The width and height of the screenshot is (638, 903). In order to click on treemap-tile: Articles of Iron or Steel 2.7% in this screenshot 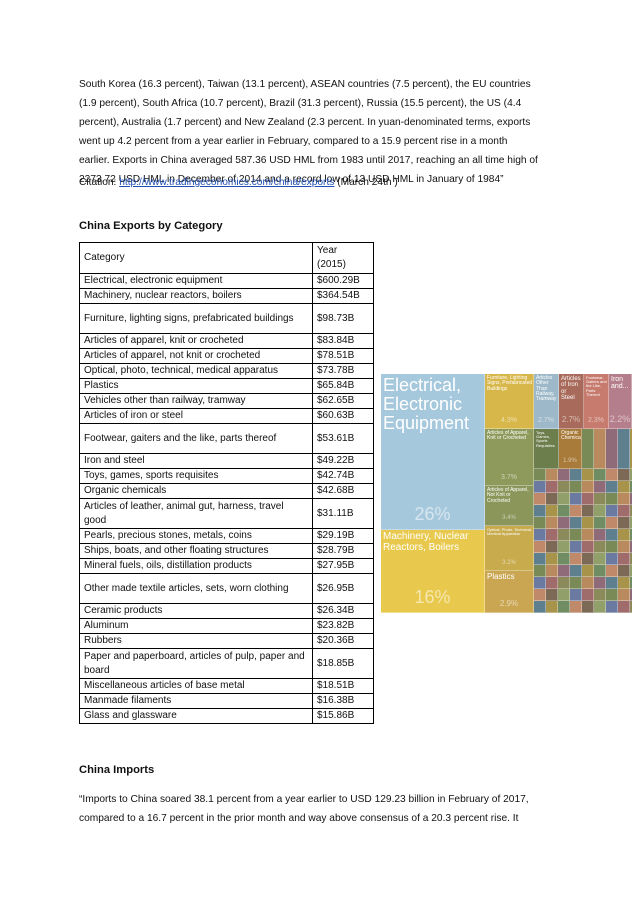, I will do `click(571, 401)`.